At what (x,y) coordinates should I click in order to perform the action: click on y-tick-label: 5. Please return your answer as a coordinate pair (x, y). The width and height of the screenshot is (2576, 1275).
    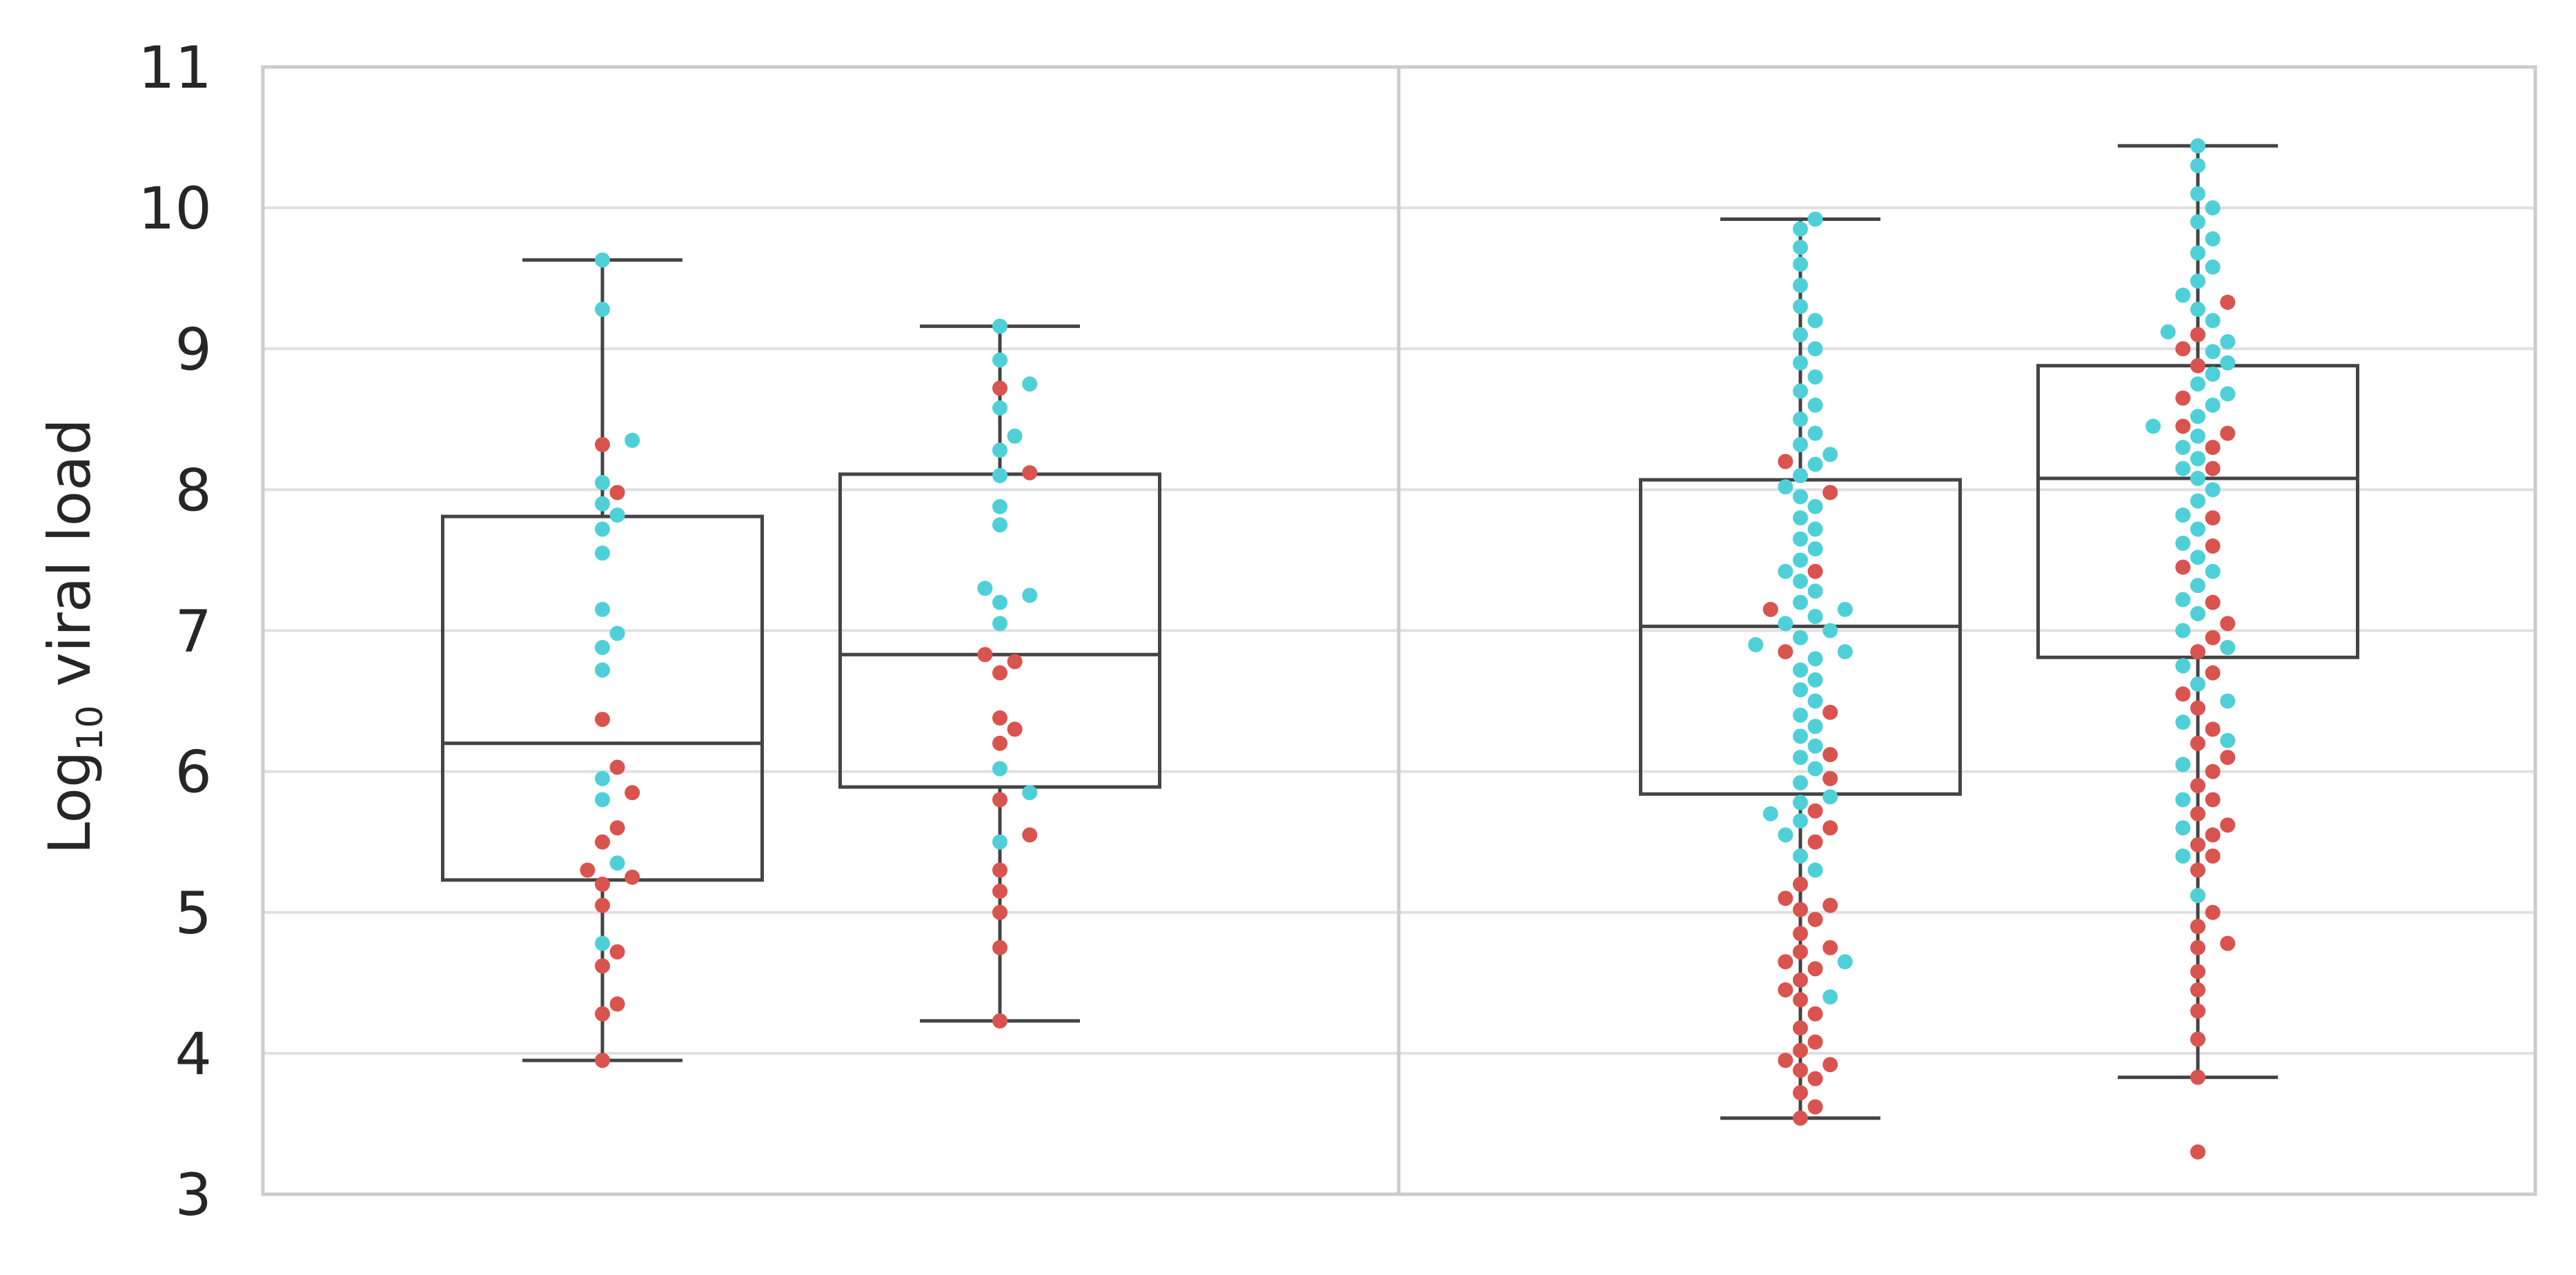
    Looking at the image, I should click on (193, 913).